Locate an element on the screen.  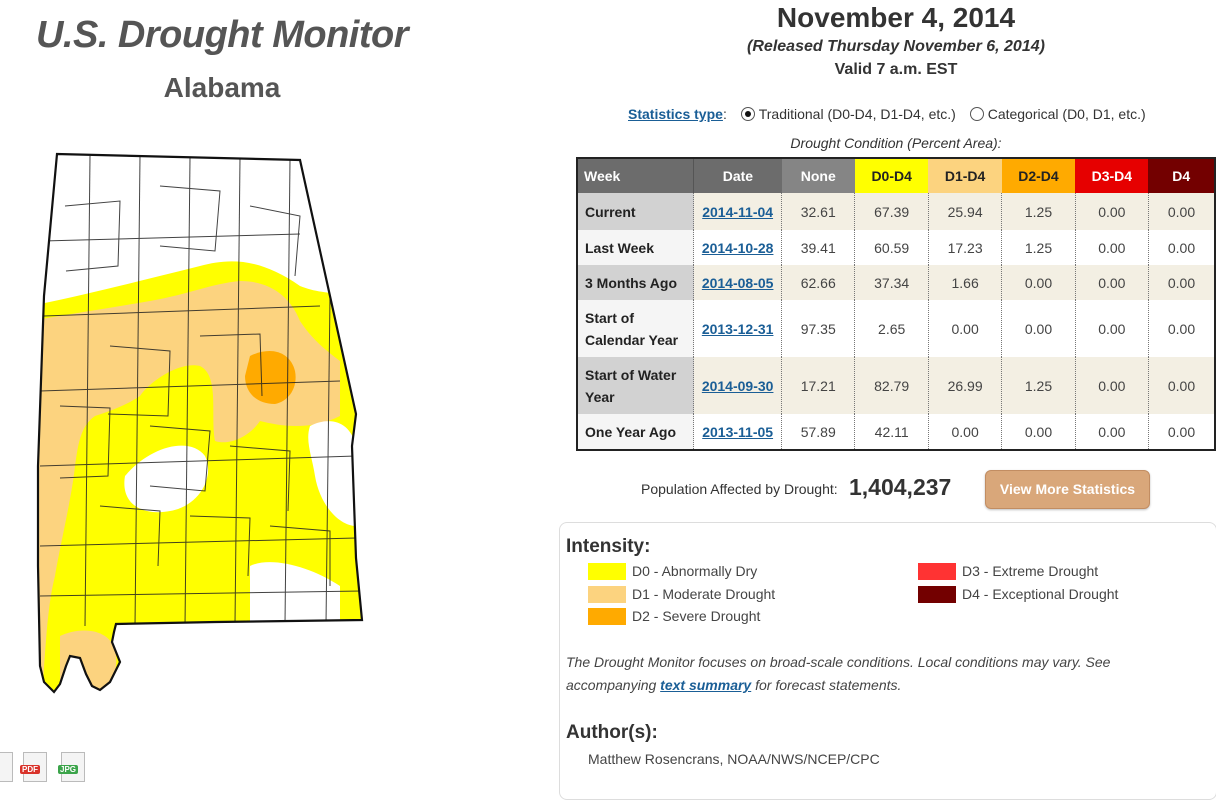
pdf-file-label: PDF is located at coordinates (30, 769).